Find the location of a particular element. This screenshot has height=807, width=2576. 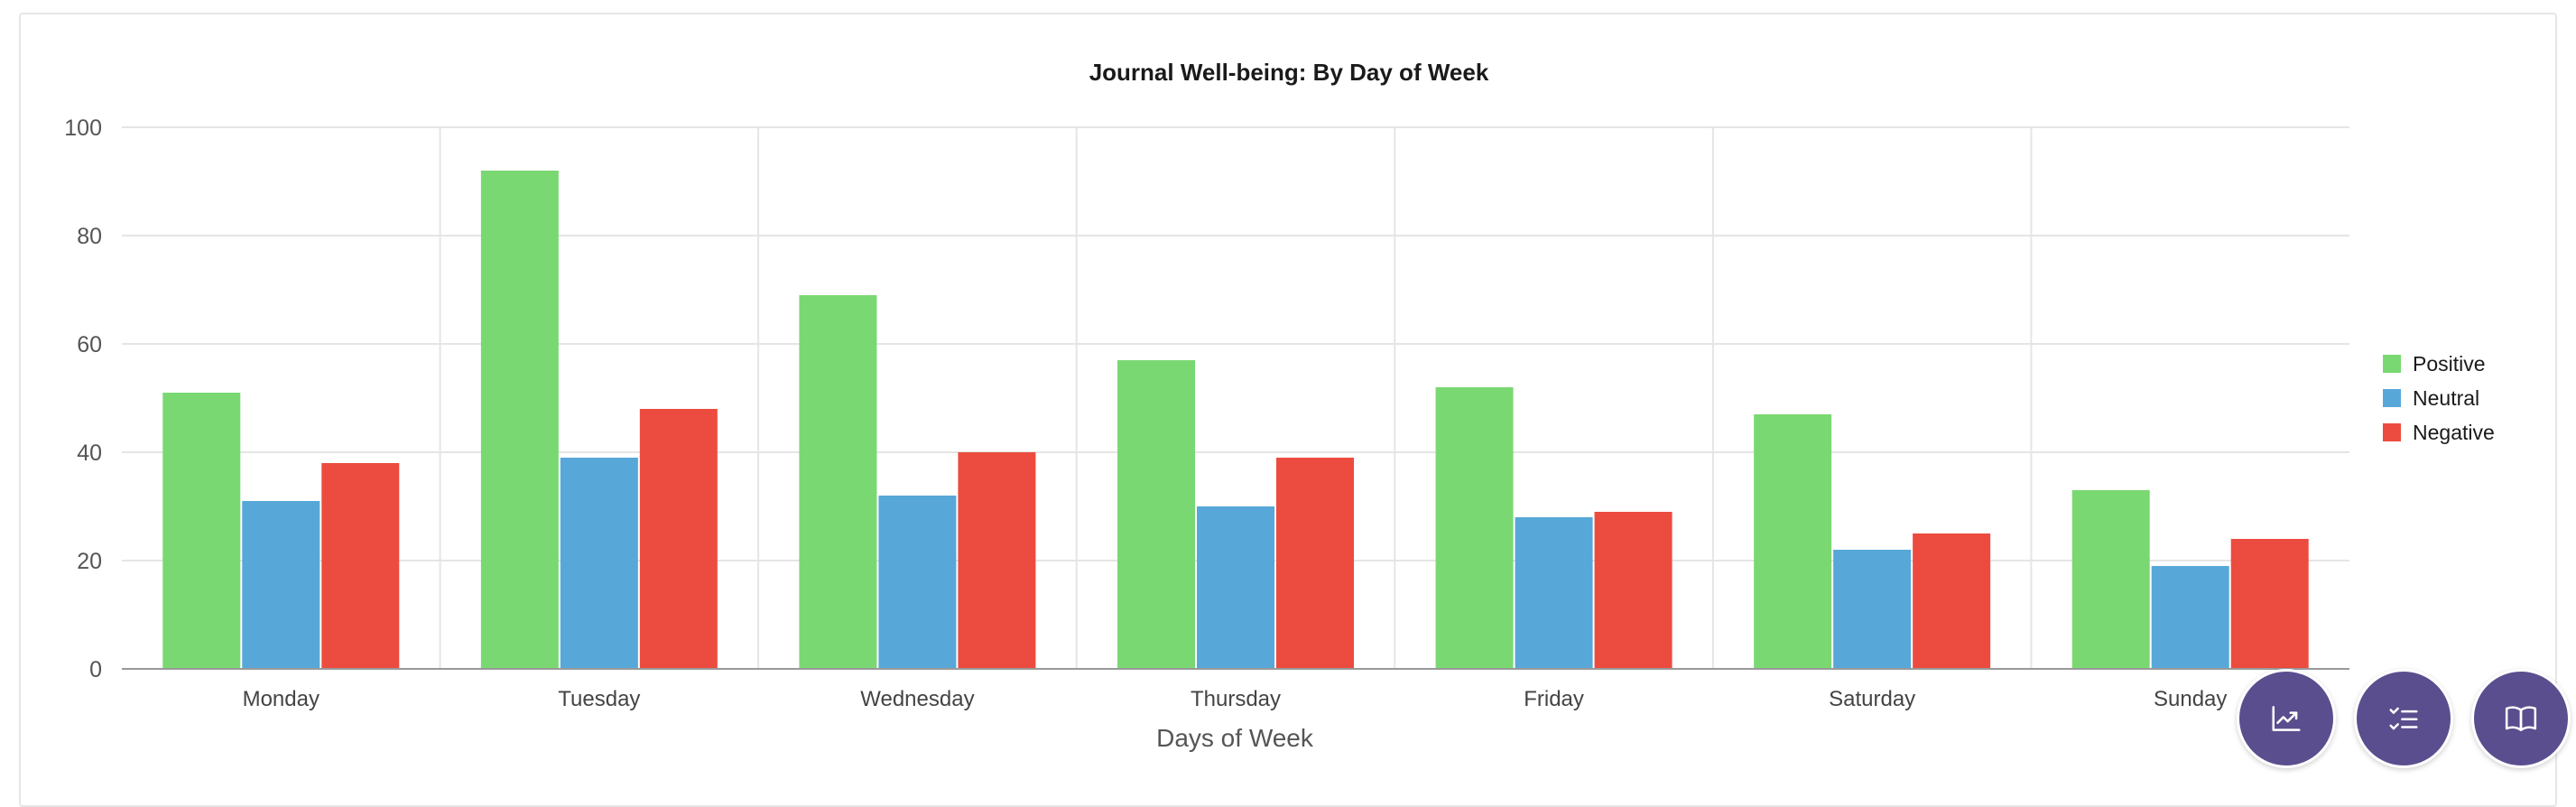

x-tick-label: Sunday is located at coordinates (2190, 699).